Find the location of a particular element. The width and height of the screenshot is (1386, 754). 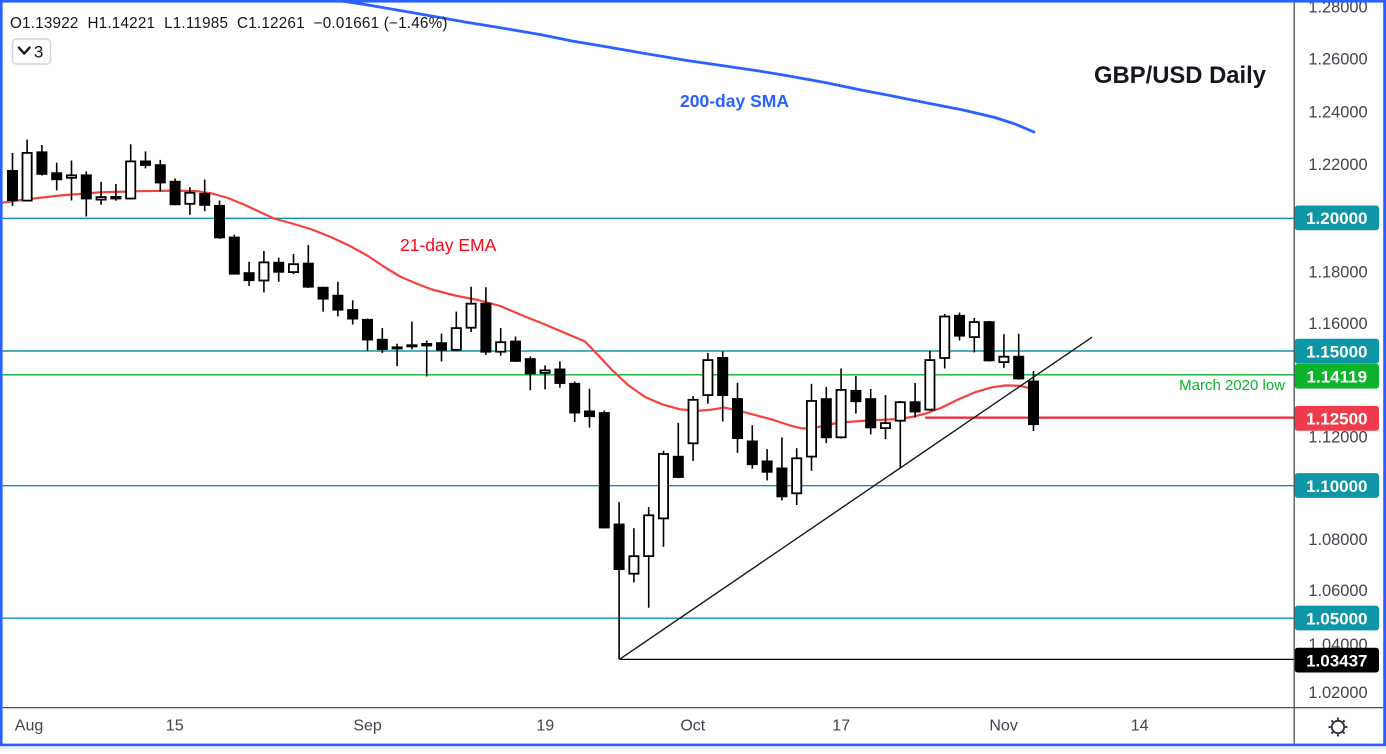

svg-text: 1.05000 is located at coordinates (1336, 618).